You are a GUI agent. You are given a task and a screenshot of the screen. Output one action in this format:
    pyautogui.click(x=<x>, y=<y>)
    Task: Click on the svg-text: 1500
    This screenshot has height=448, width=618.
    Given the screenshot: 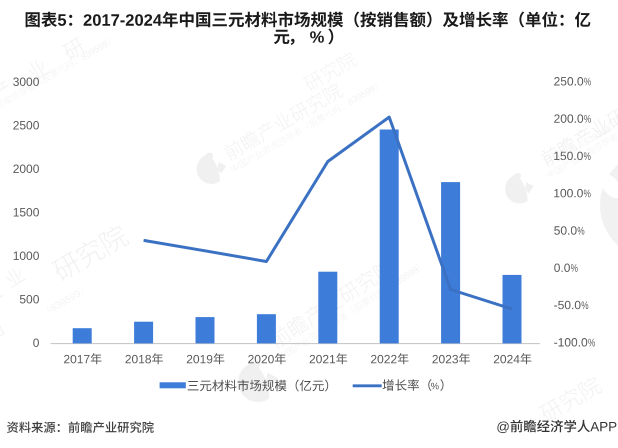 What is the action you would take?
    pyautogui.click(x=26, y=213)
    